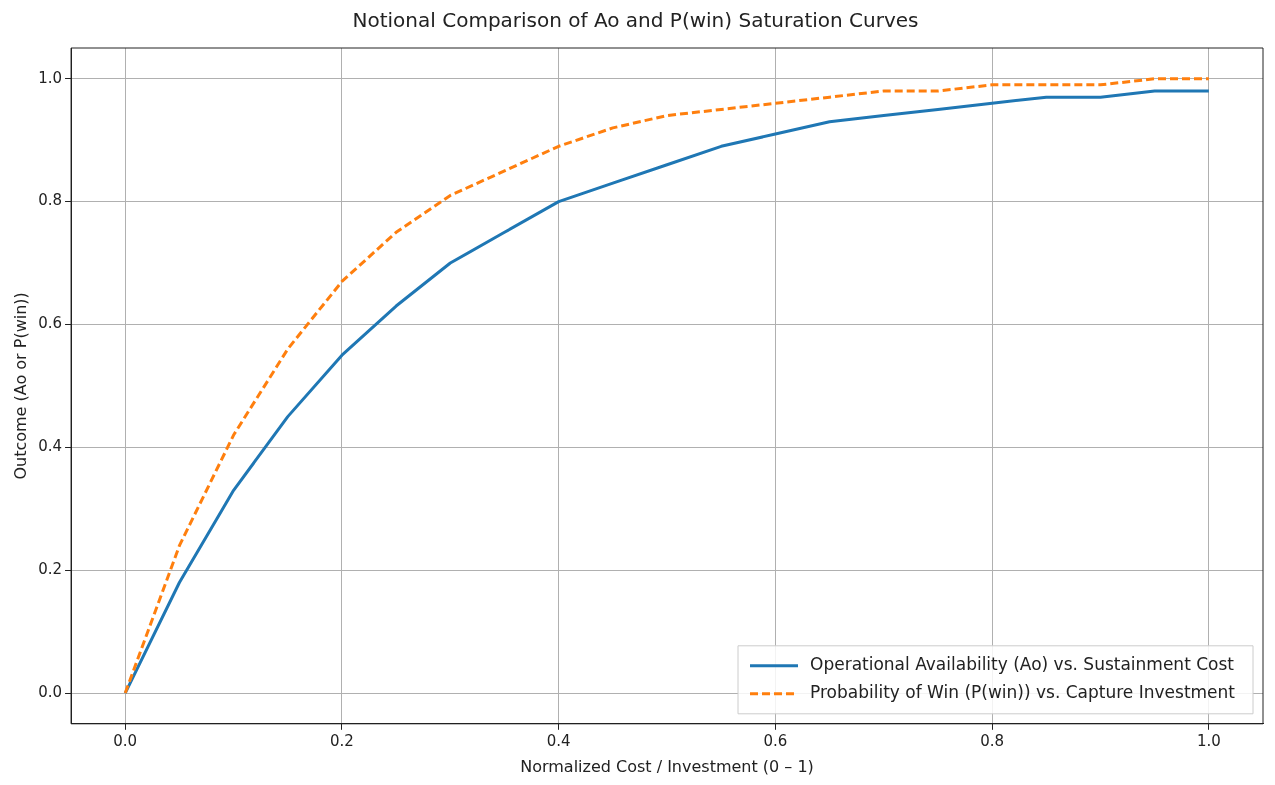  I want to click on x-tick-label: 0.0, so click(125, 740).